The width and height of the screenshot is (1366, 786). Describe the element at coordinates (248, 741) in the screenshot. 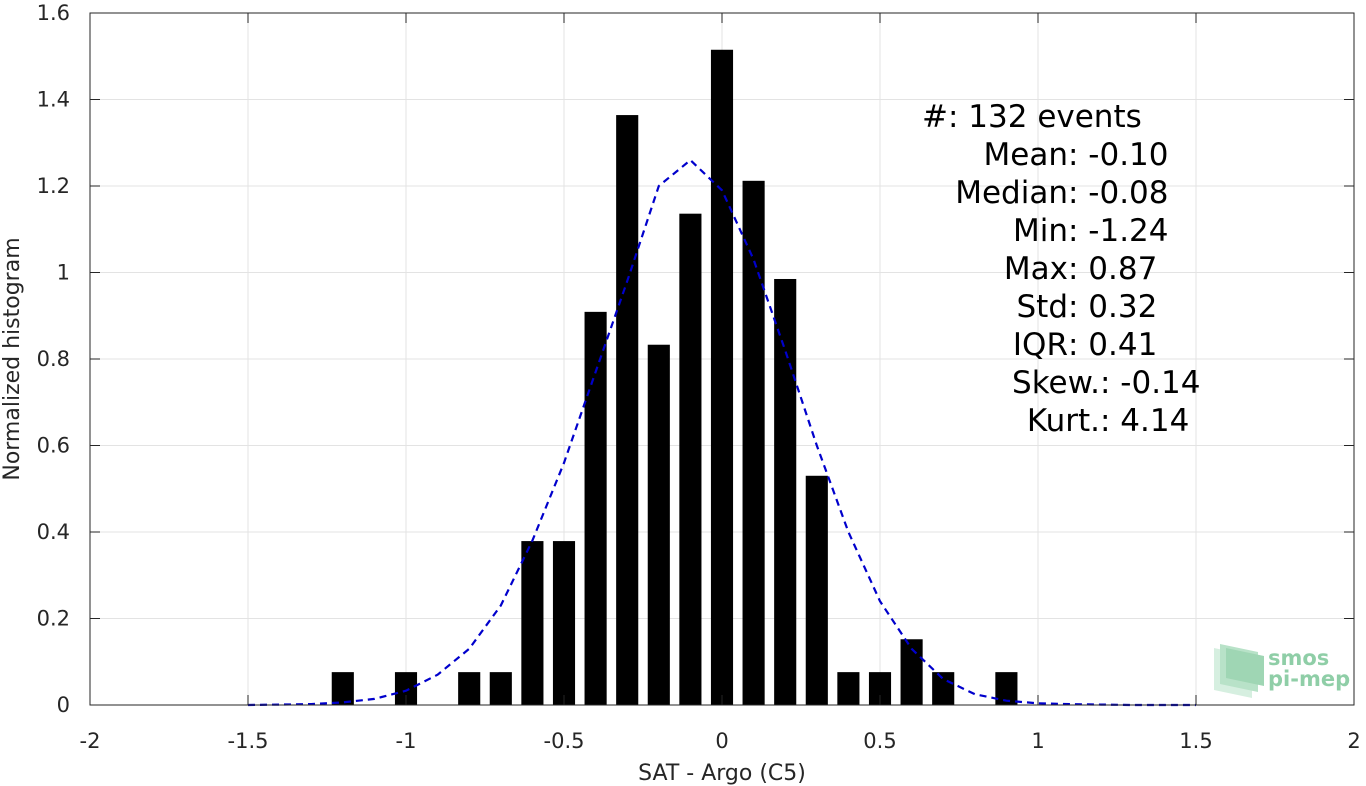

I see `x-tick-label: -1.5` at that location.